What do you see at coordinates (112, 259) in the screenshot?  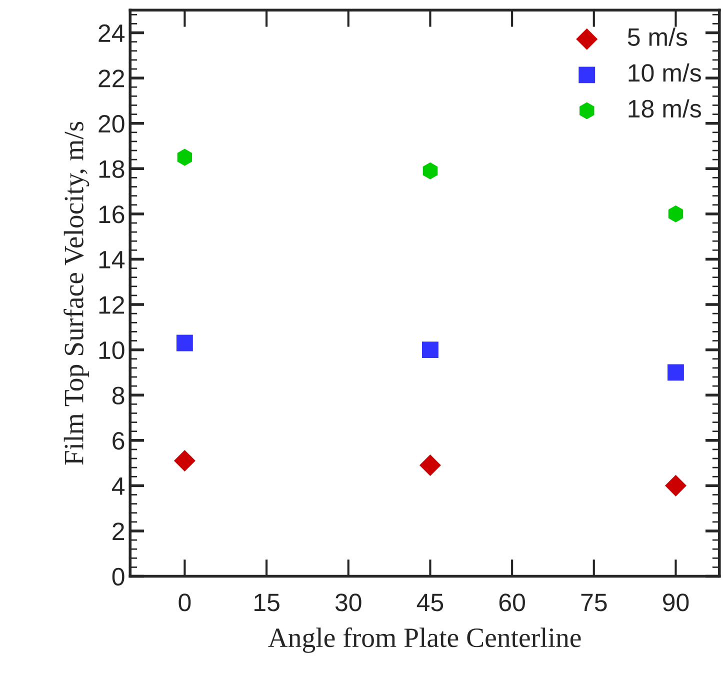 I see `y-tick-label: 14` at bounding box center [112, 259].